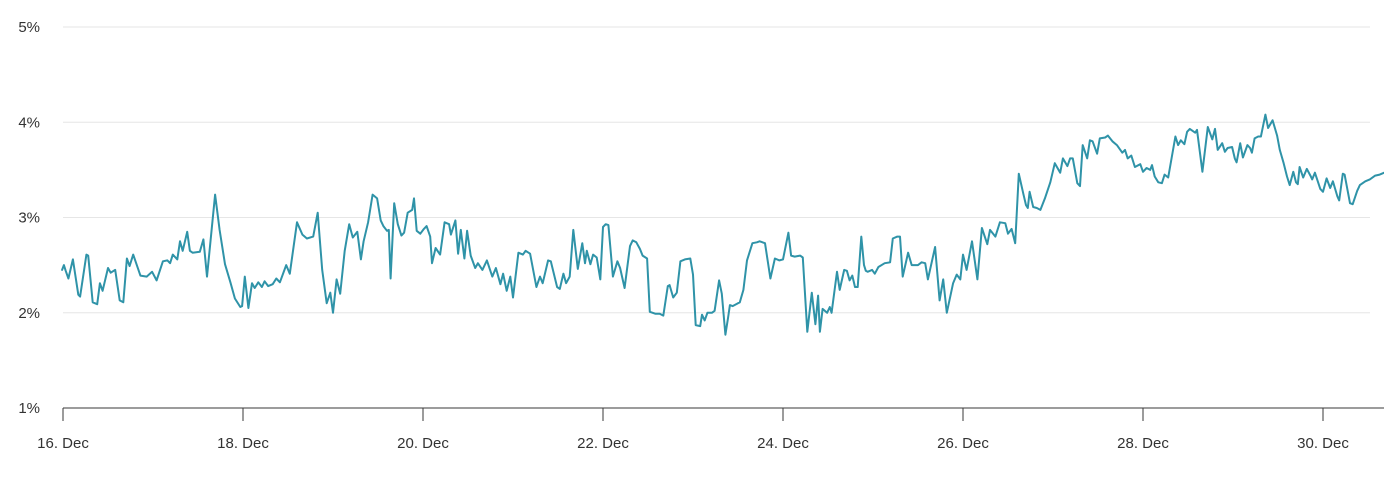 Image resolution: width=1384 pixels, height=477 pixels. I want to click on x-axis-tick-label: 20. Dec, so click(423, 443).